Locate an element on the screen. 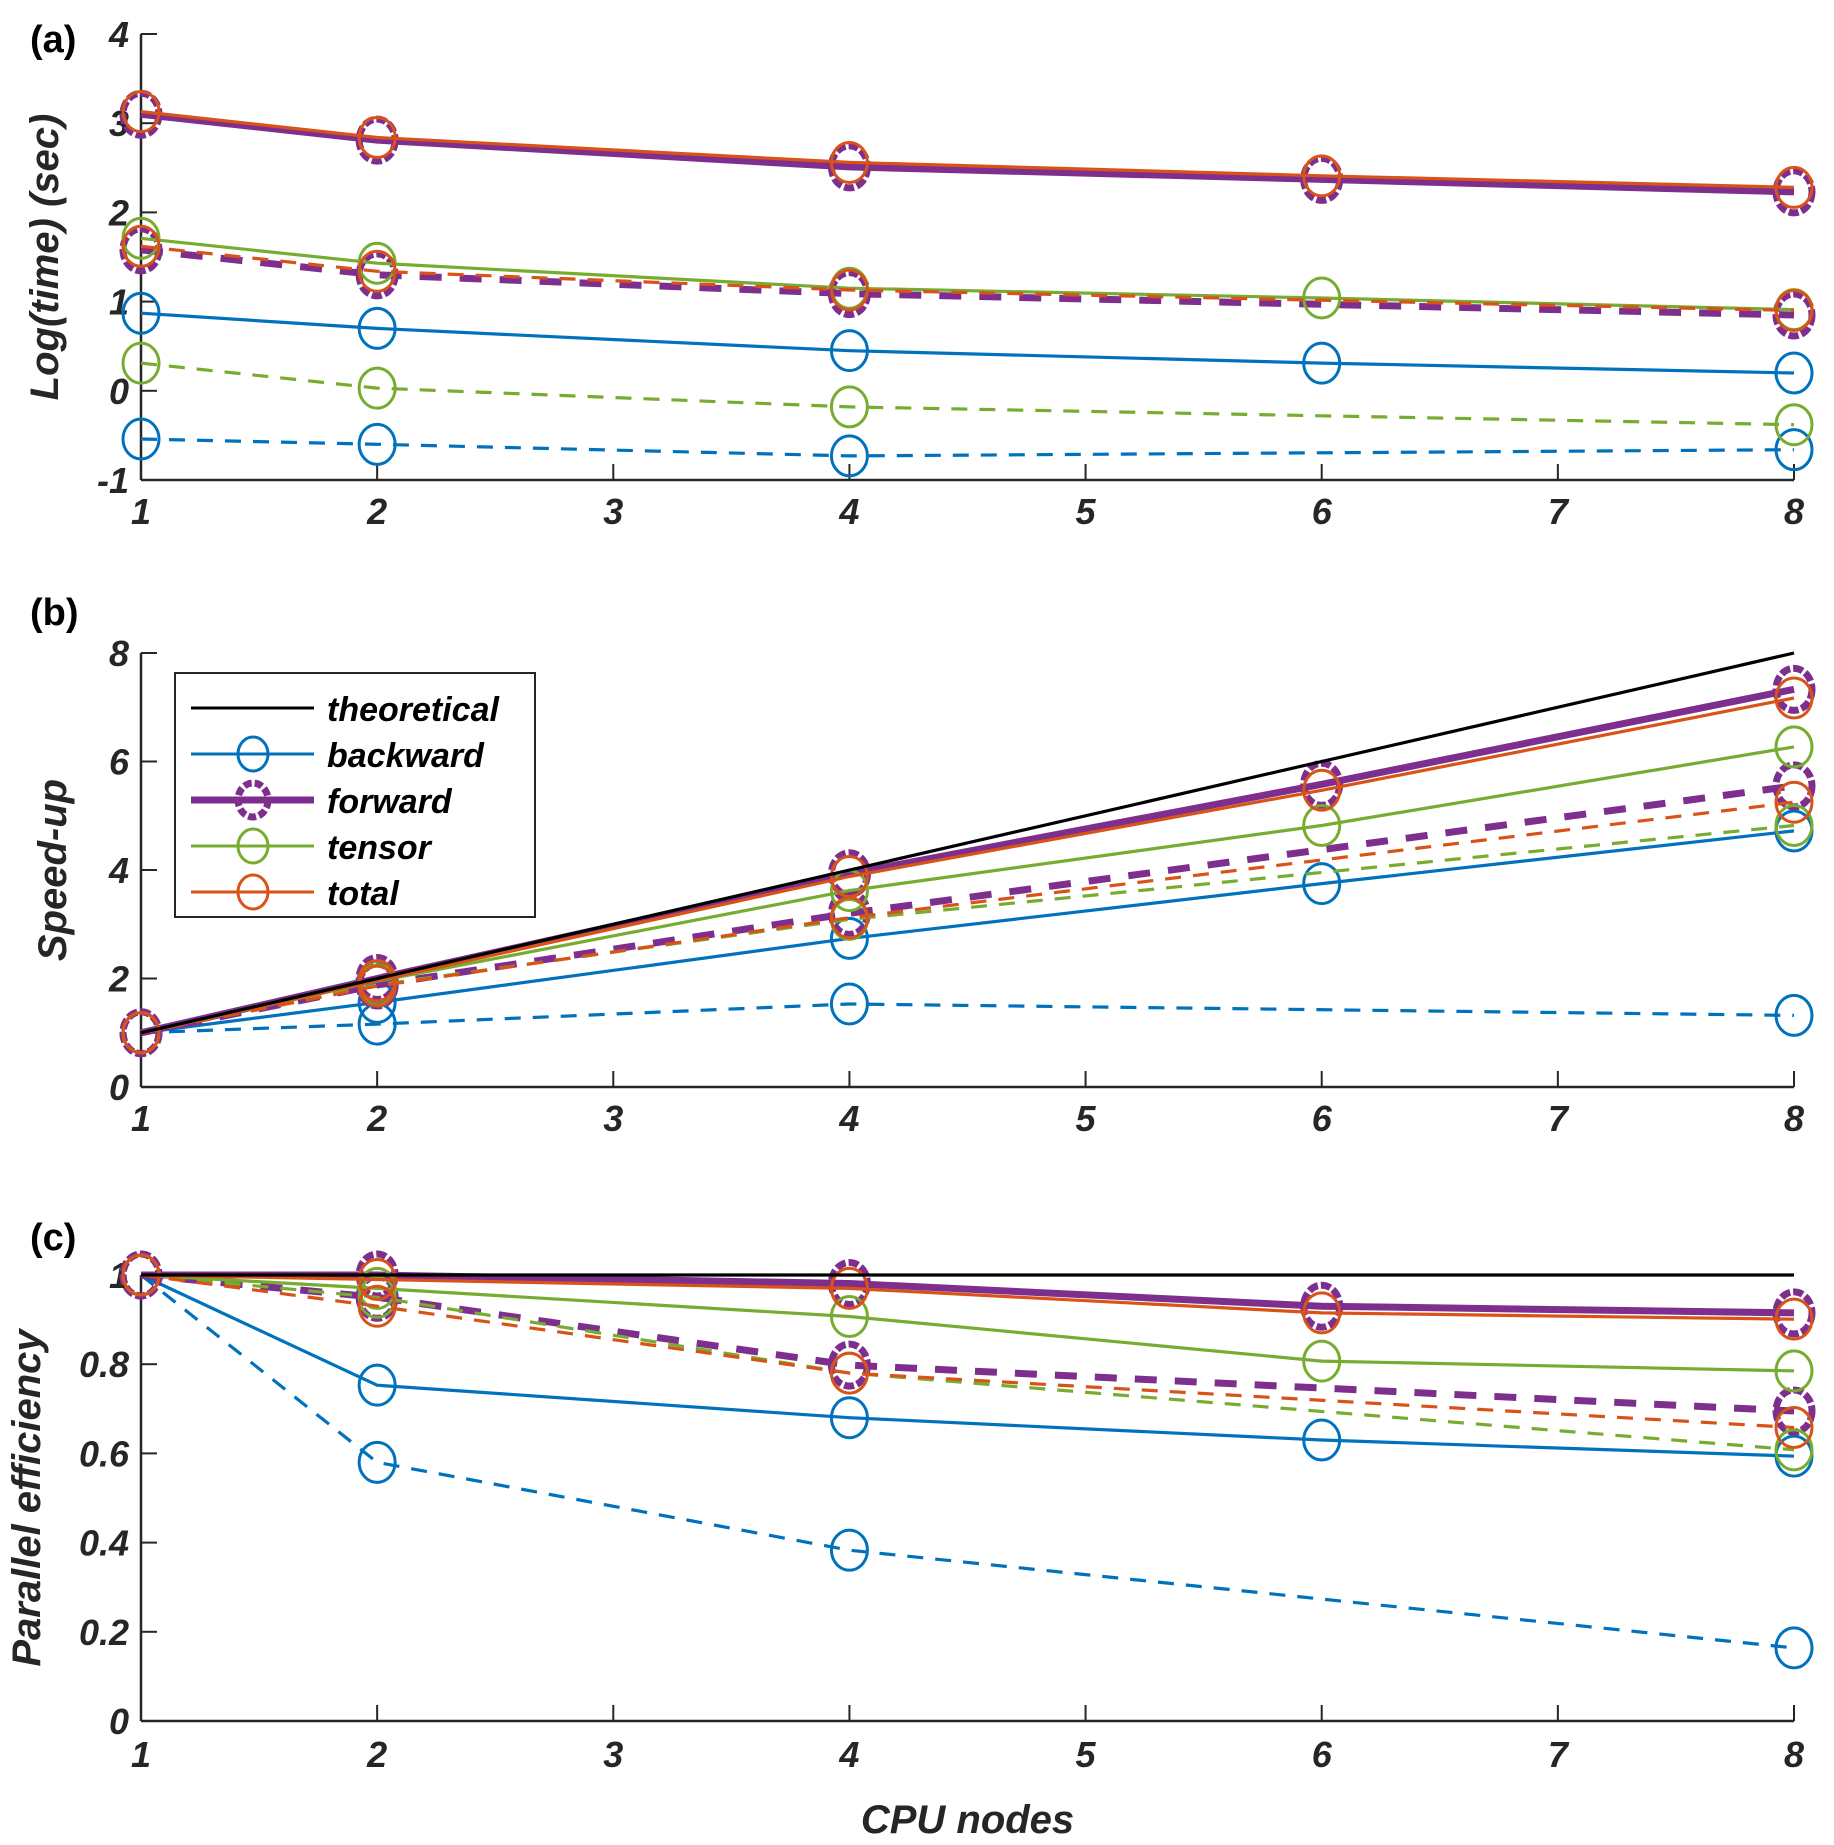  series-forward is located at coordinates (967, 153).